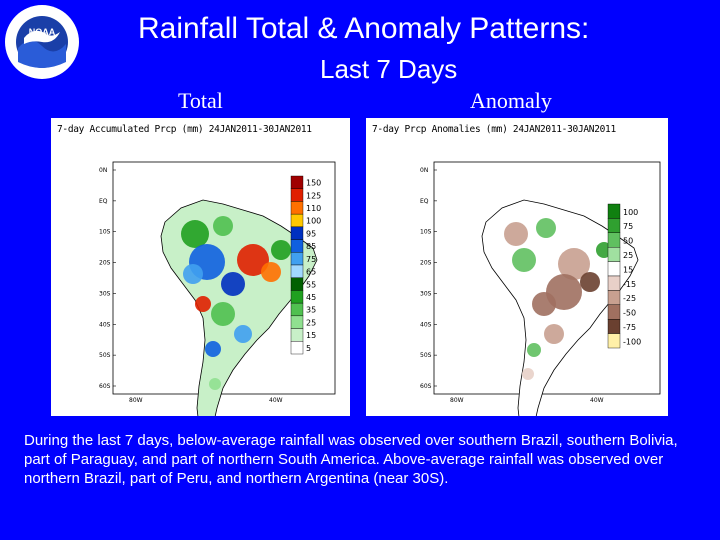 This screenshot has width=720, height=540. What do you see at coordinates (628, 269) in the screenshot?
I see `anomaly-legend-label: 15` at bounding box center [628, 269].